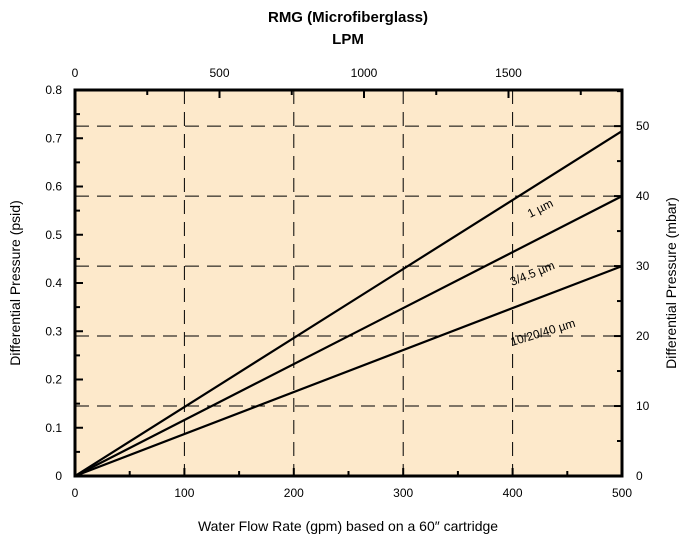 This screenshot has height=542, width=683. Describe the element at coordinates (513, 493) in the screenshot. I see `x-tick-label: 400` at that location.